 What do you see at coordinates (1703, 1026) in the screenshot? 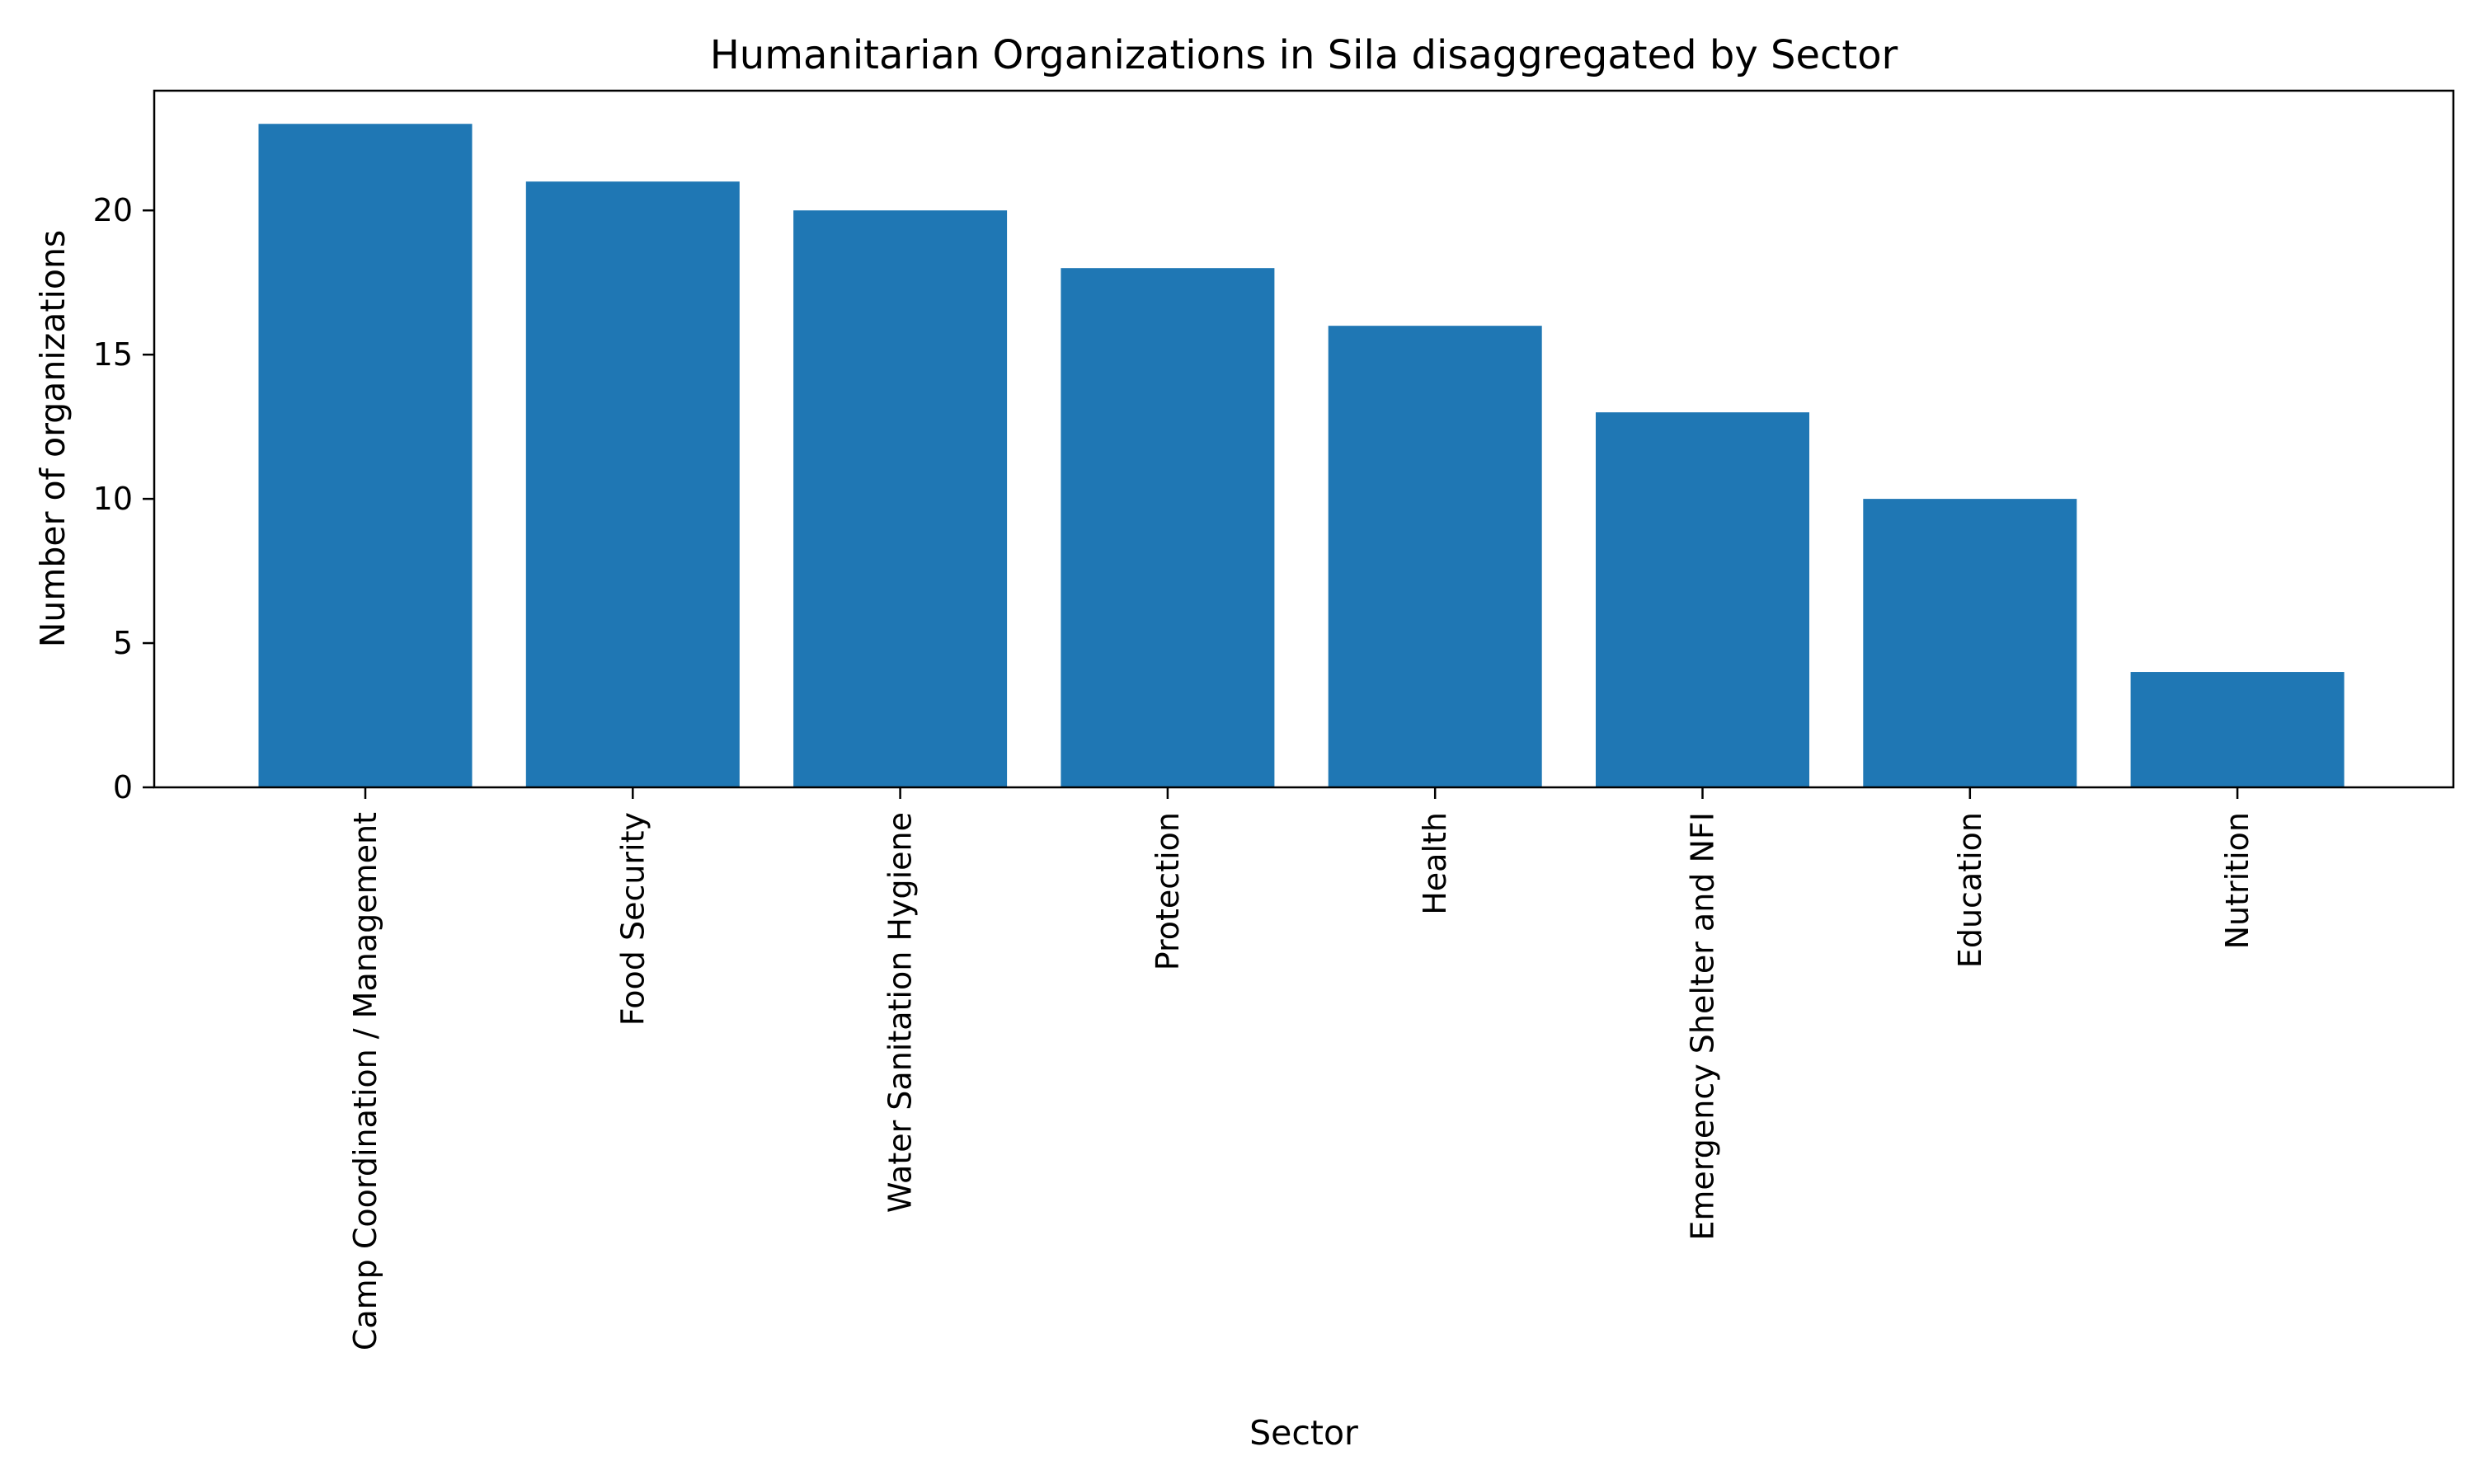
I see `x-tick-label: Emergency Shelter and NFI` at bounding box center [1703, 1026].